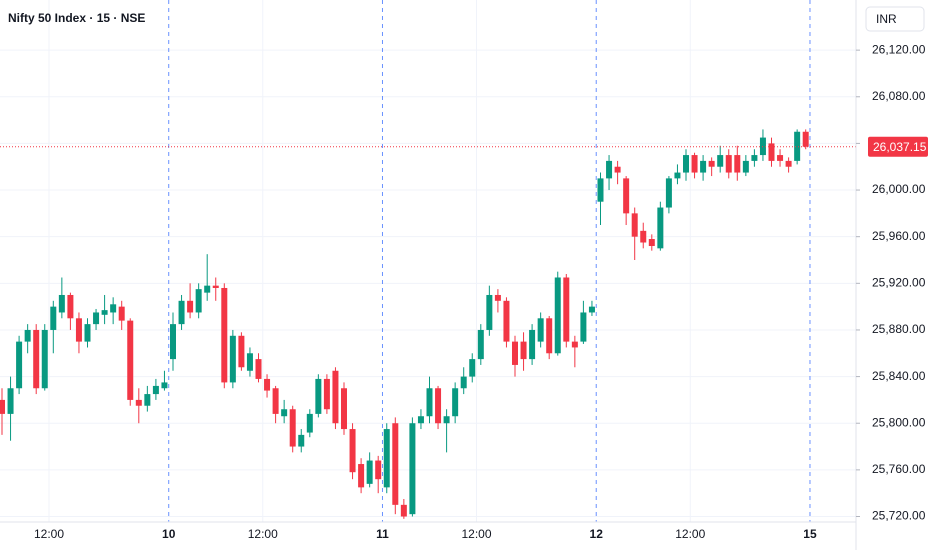 This screenshot has height=550, width=932. Describe the element at coordinates (899, 236) in the screenshot. I see `y-tick-label: 25,960.00` at that location.